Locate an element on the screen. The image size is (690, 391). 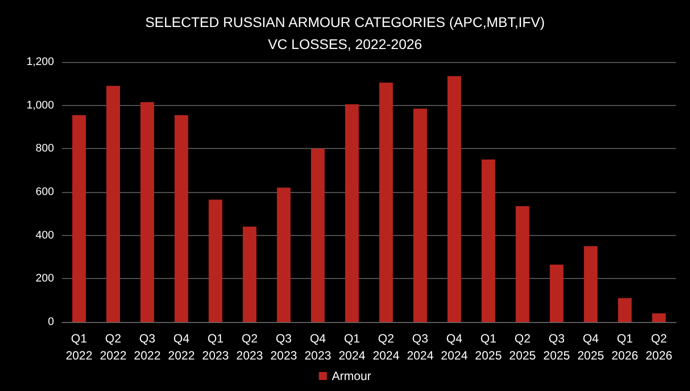
y-tick-label: 200 is located at coordinates (45, 278).